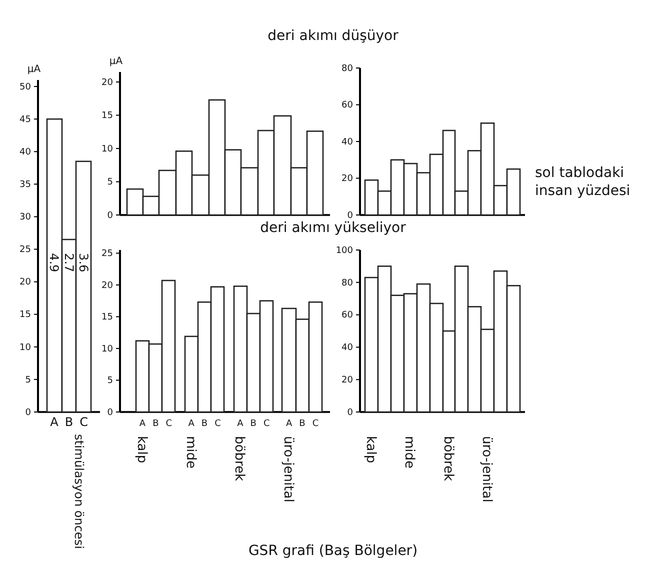  Describe the element at coordinates (333, 228) in the screenshot. I see `chart-title: deri akımı yükseliyor` at that location.